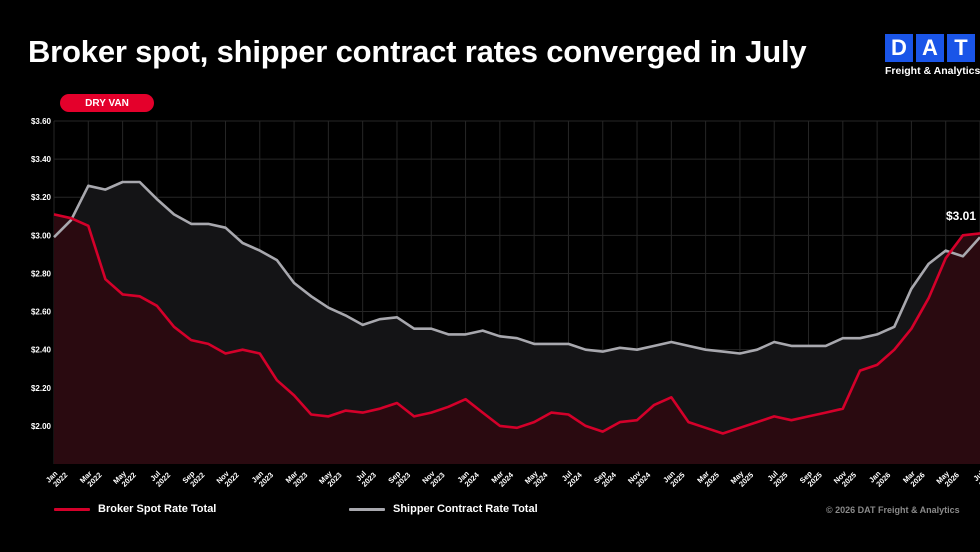 This screenshot has width=980, height=552. What do you see at coordinates (879, 477) in the screenshot?
I see `x-tick-label: Jan2026` at bounding box center [879, 477].